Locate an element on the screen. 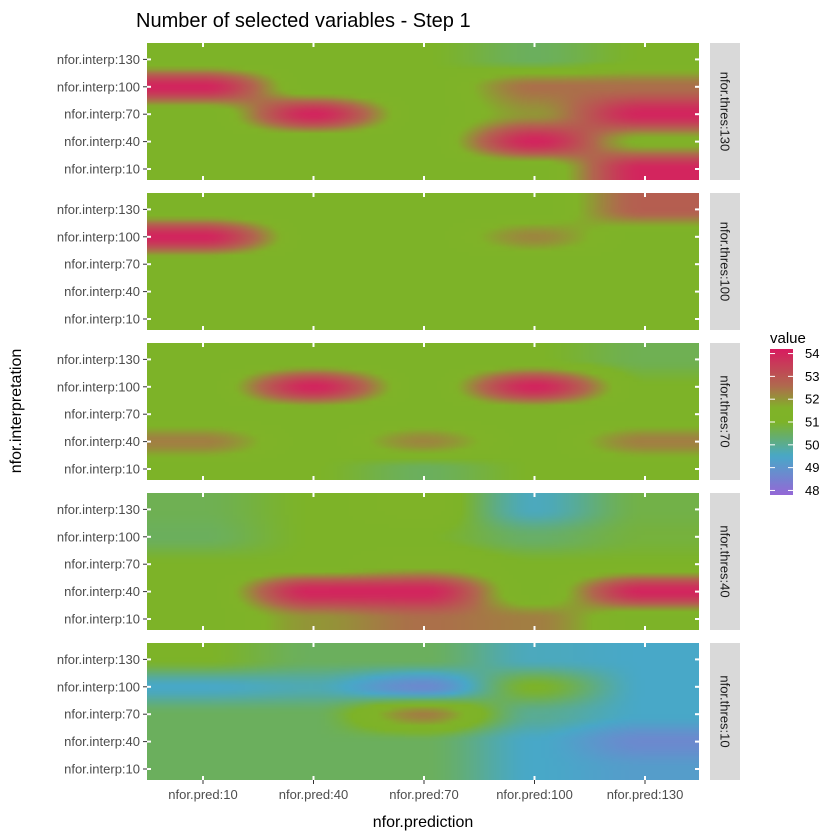 Image resolution: width=840 pixels, height=840 pixels. x-tick-label: nfor.pred:100 is located at coordinates (534, 794).